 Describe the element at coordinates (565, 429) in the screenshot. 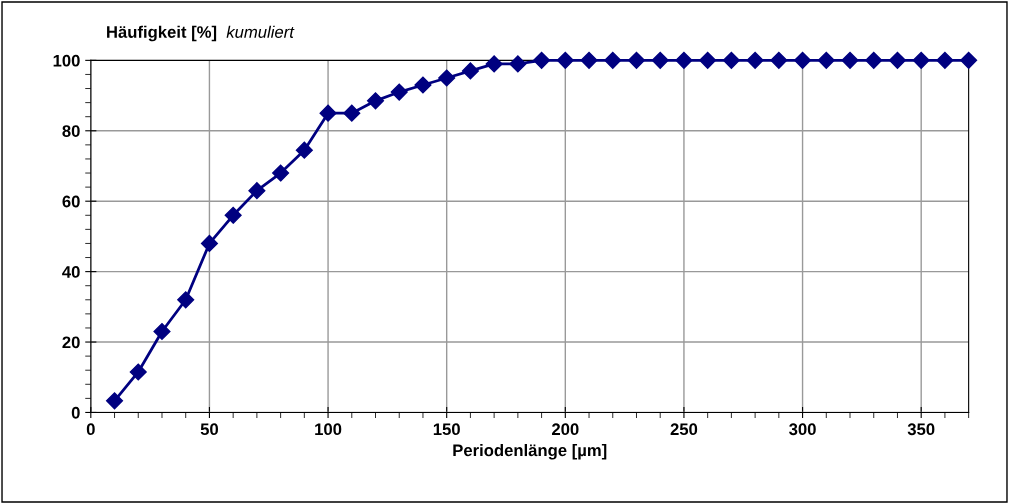

I see `x-tick-label: 200` at that location.